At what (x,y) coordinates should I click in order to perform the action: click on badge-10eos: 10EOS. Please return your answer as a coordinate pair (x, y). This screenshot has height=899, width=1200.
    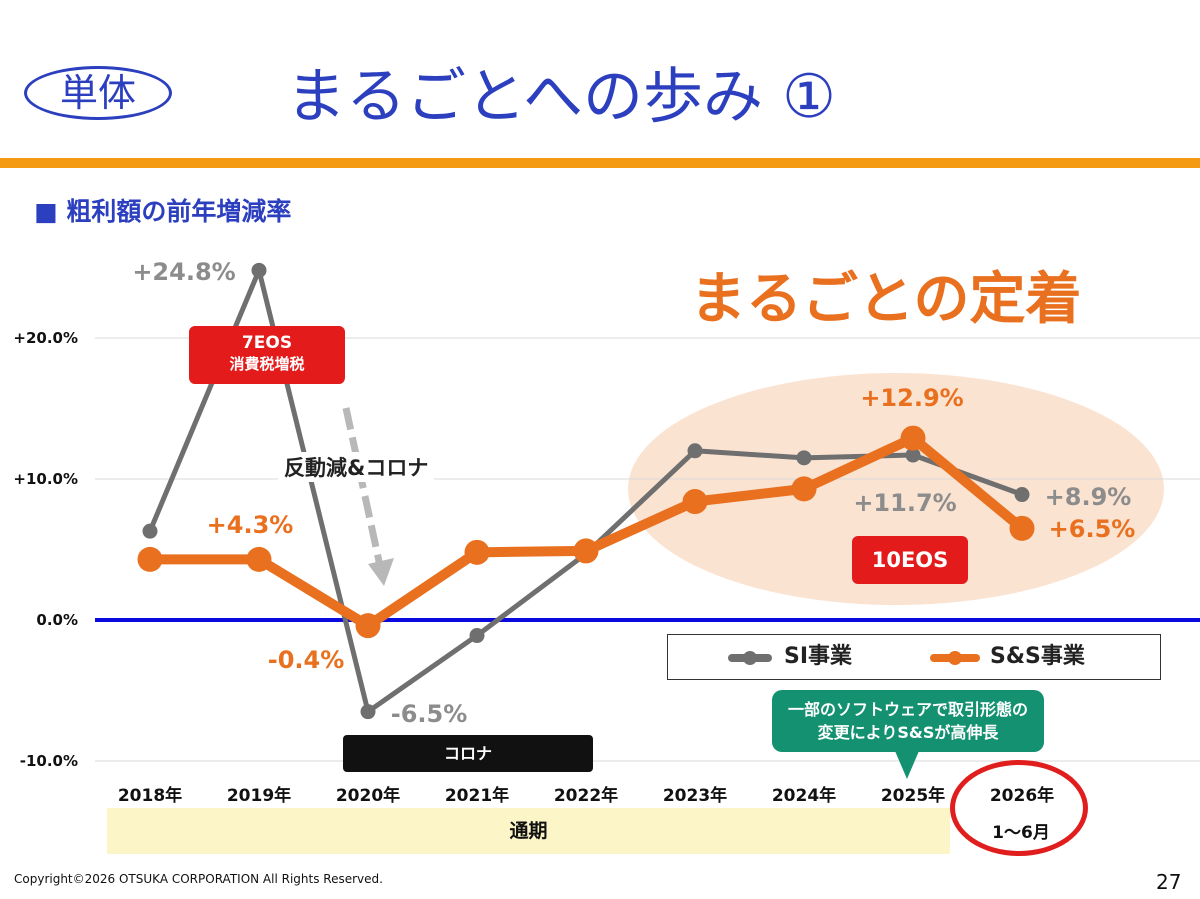
    Looking at the image, I should click on (910, 560).